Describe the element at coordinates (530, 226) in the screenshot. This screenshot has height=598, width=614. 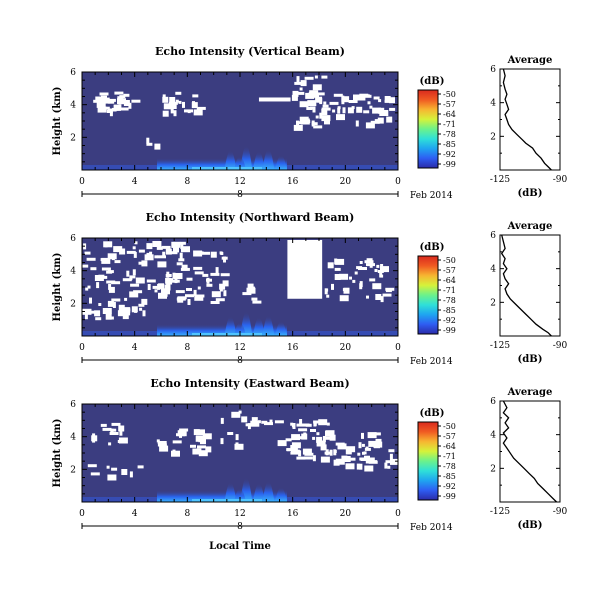
I see `profile-title: Average` at that location.